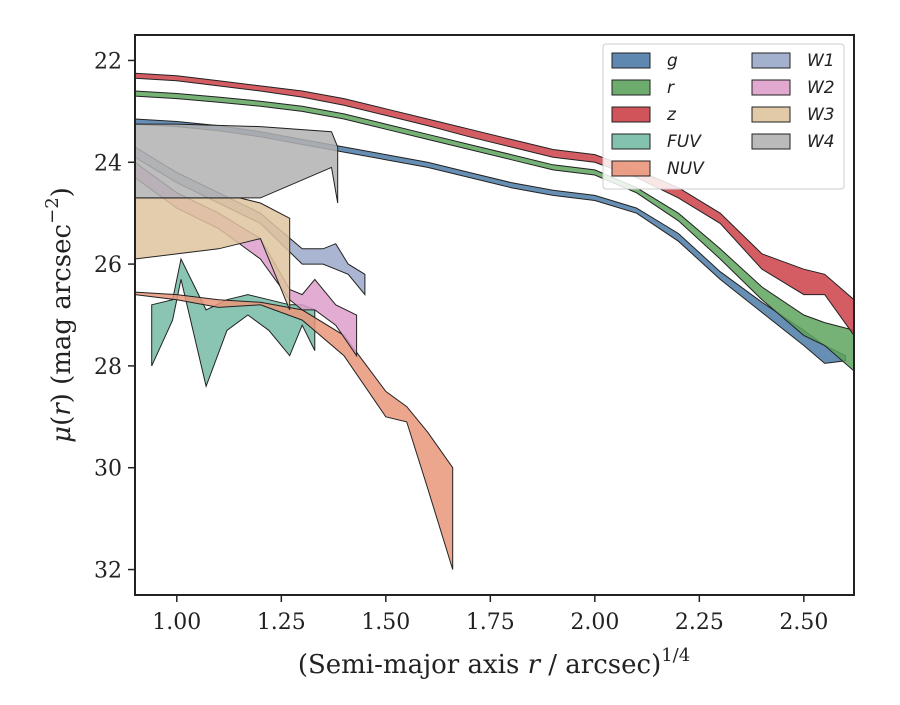 The width and height of the screenshot is (900, 705). What do you see at coordinates (600, 665) in the screenshot?
I see `x-axis-label-suffix: / arcsec)` at bounding box center [600, 665].